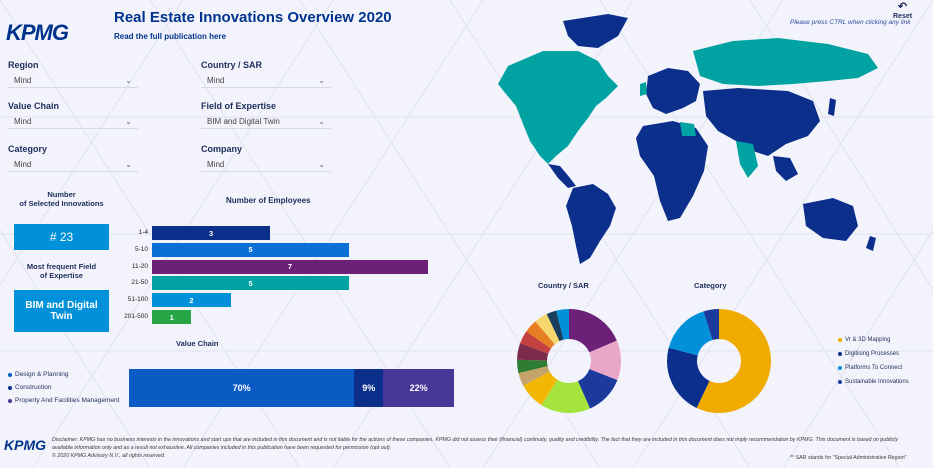 This screenshot has height=468, width=933. What do you see at coordinates (253, 17) in the screenshot?
I see `page-title: Real Estate Innovations Overview 2020` at bounding box center [253, 17].